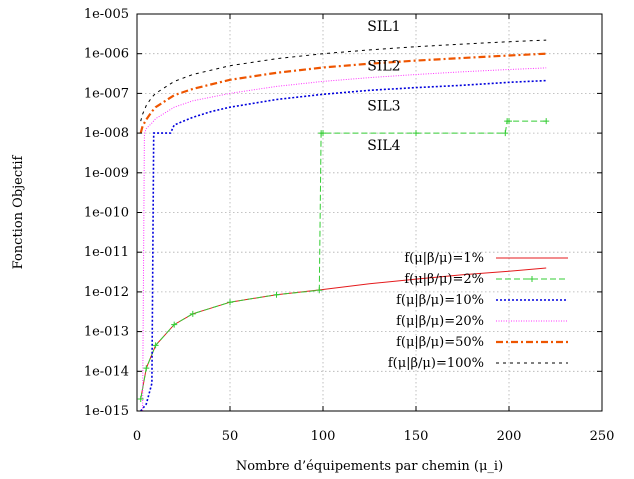 The image size is (634, 479). Describe the element at coordinates (369, 466) in the screenshot. I see `x-axis-label: Nombre d’équipements par chemin (μ_i)` at that location.